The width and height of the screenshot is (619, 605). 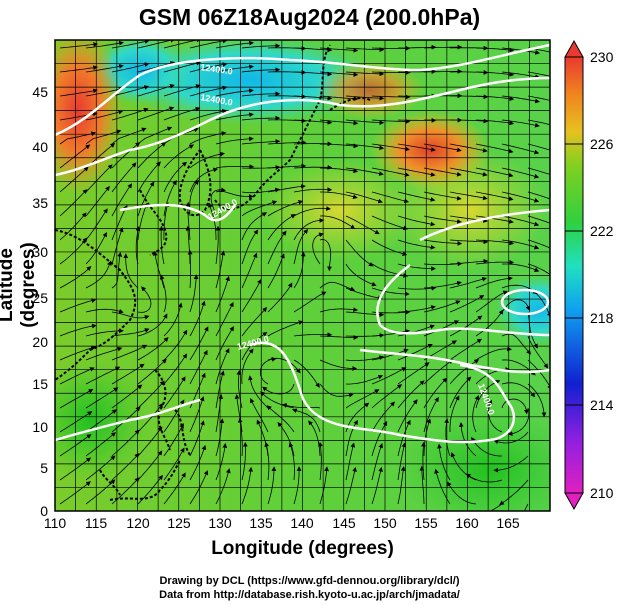 What do you see at coordinates (40, 427) in the screenshot?
I see `y-tick: 10` at bounding box center [40, 427].